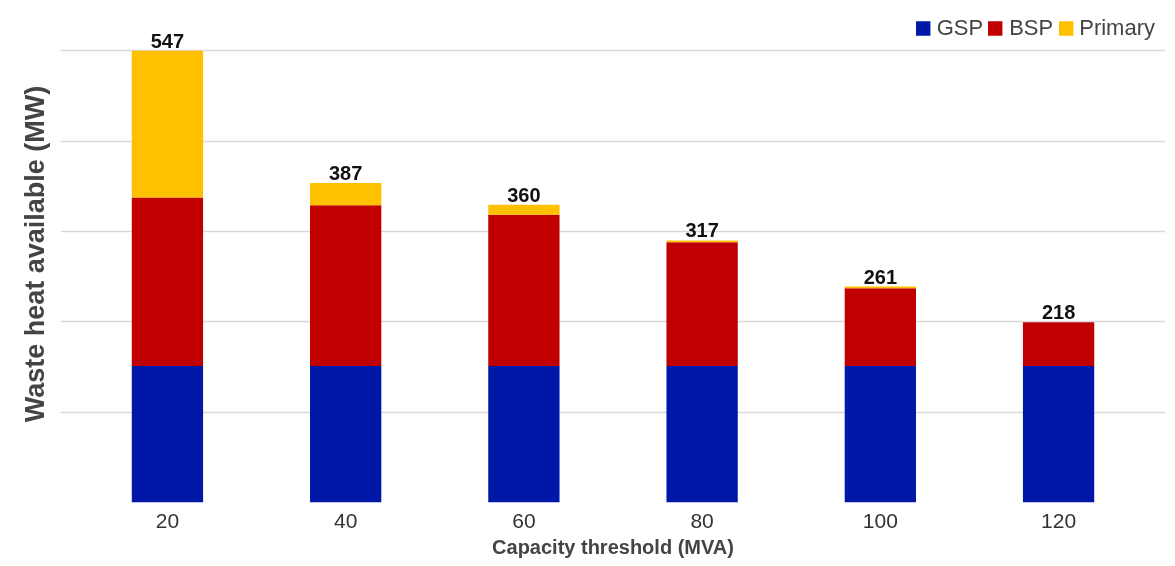  I want to click on annotation: 261, so click(880, 276).